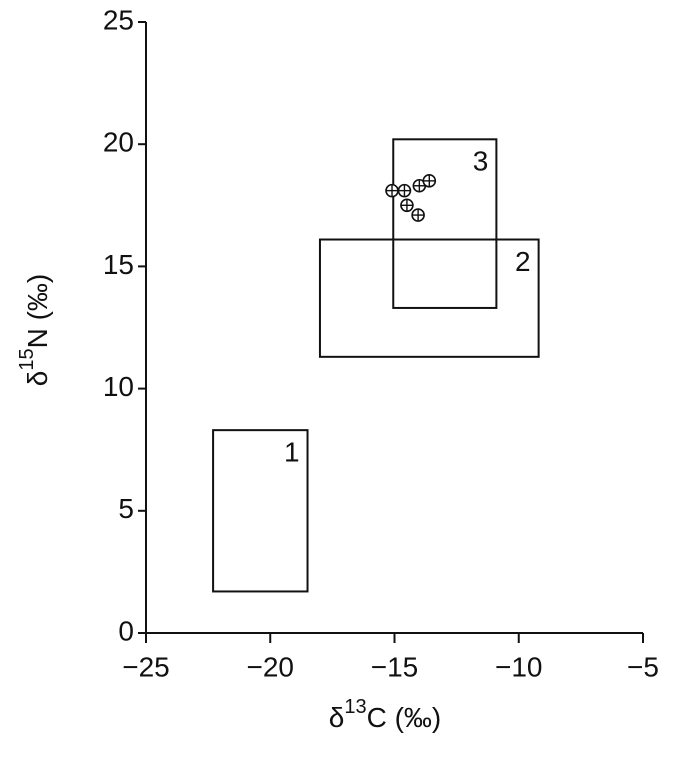 This screenshot has width=673, height=765. What do you see at coordinates (118, 386) in the screenshot?
I see `y-tick-label: 10` at bounding box center [118, 386].